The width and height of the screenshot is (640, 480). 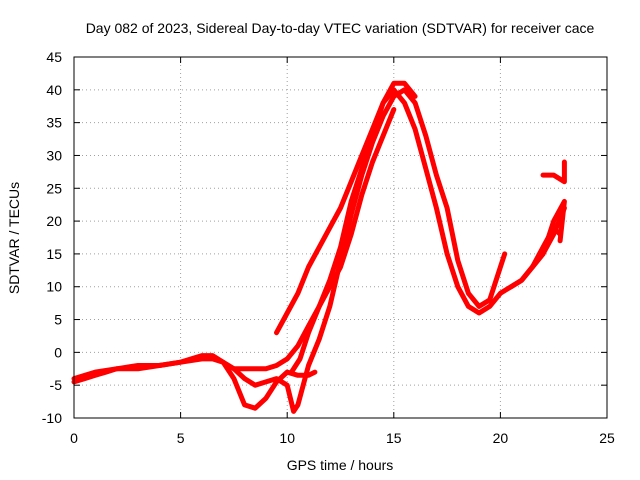 I want to click on x-axis-label: GPS time / hours, so click(x=340, y=465).